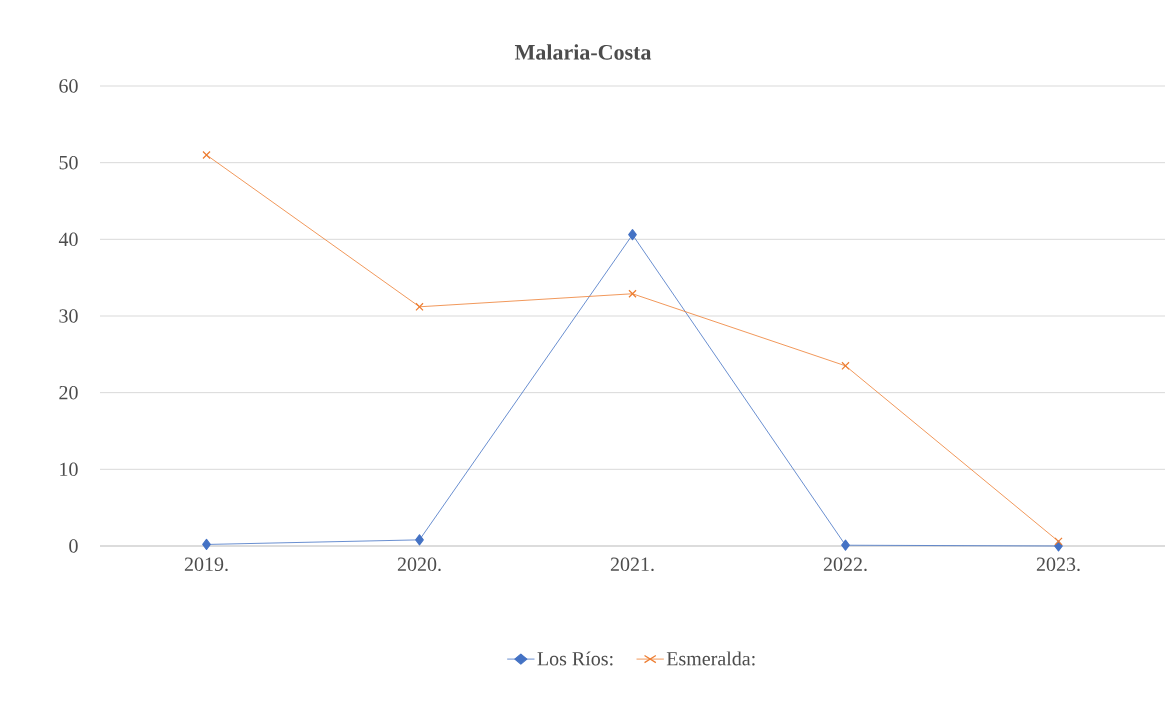  Describe the element at coordinates (206, 564) in the screenshot. I see `x-tick-label: 2019.` at that location.